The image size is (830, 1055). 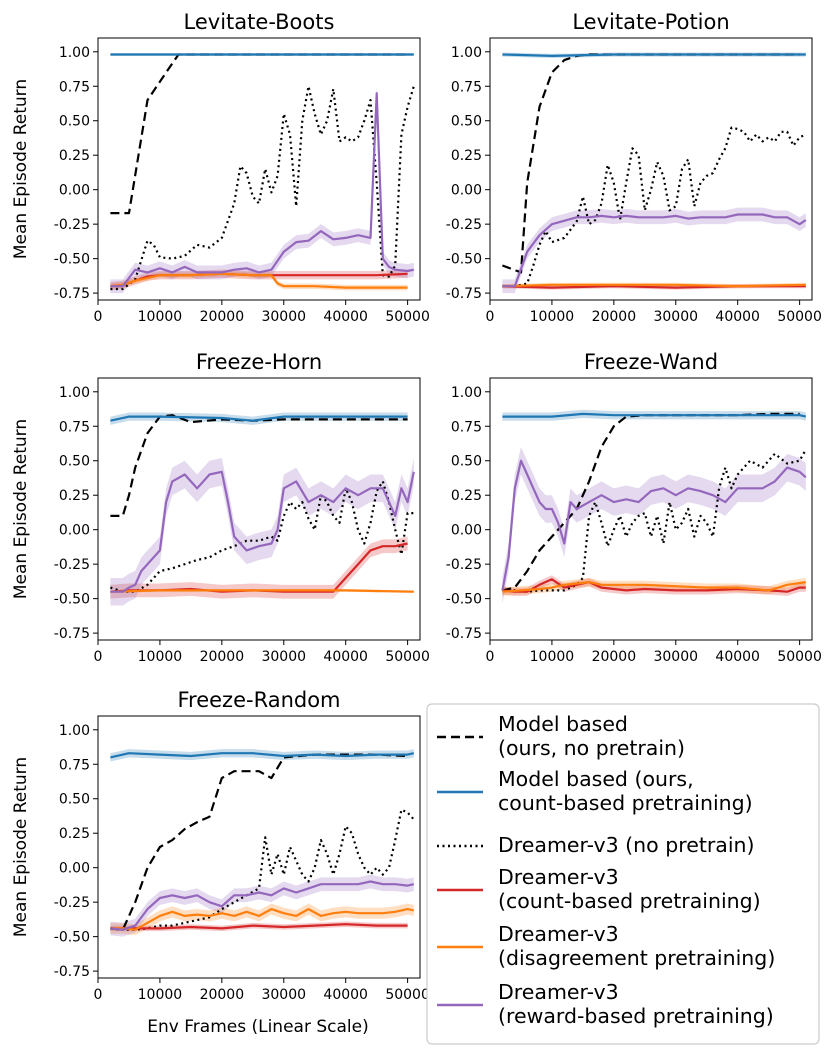 I want to click on series-band-model_count, so click(x=262, y=755).